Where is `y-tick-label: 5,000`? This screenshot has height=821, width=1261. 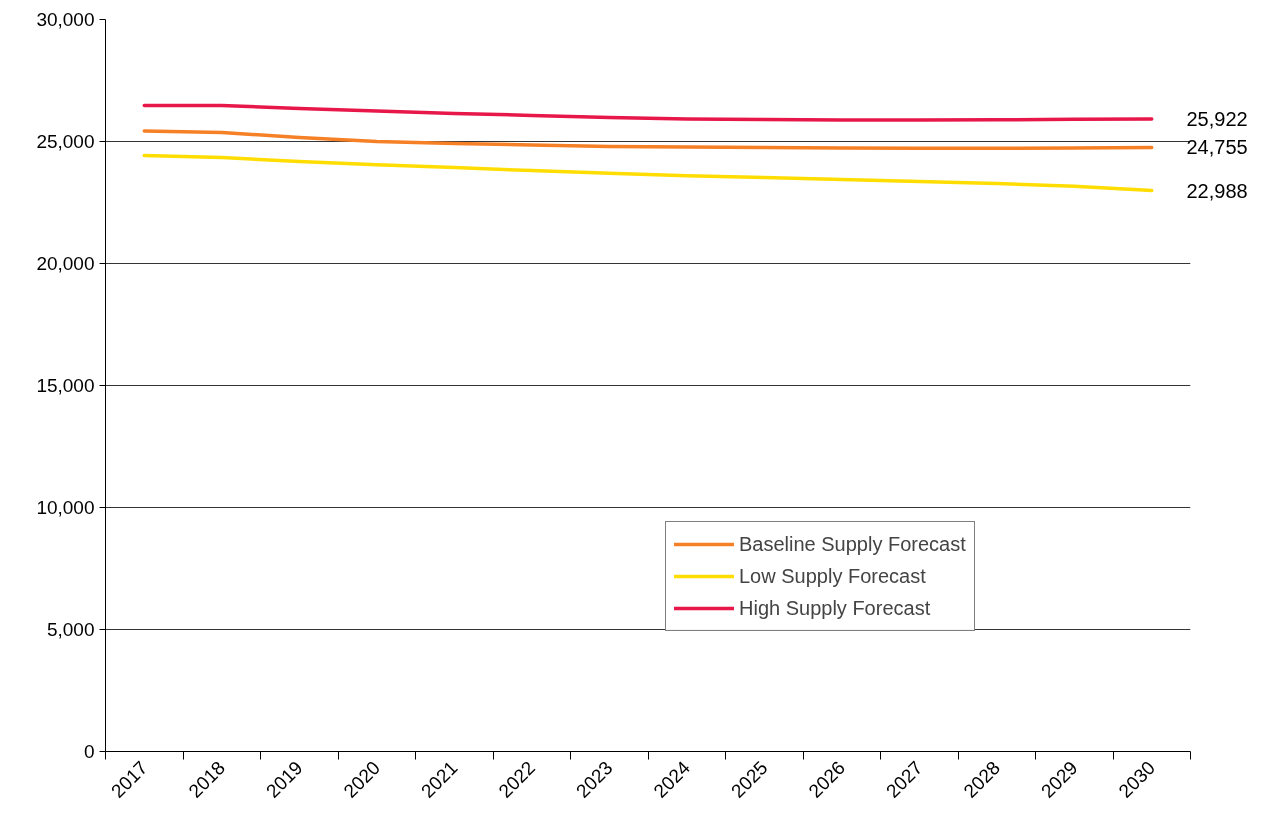 y-tick-label: 5,000 is located at coordinates (70, 629).